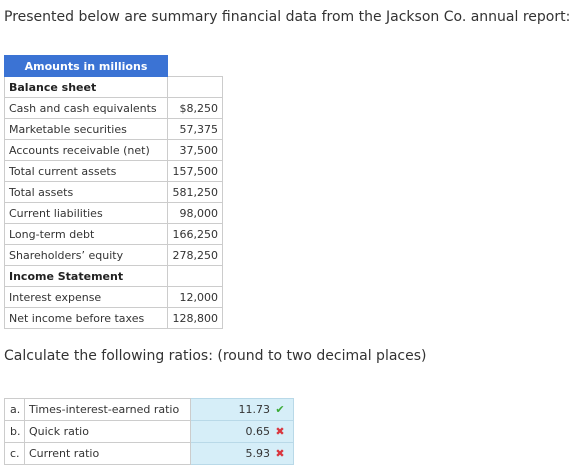  Describe the element at coordinates (14, 431) in the screenshot. I see `ratio-letter: b.` at that location.